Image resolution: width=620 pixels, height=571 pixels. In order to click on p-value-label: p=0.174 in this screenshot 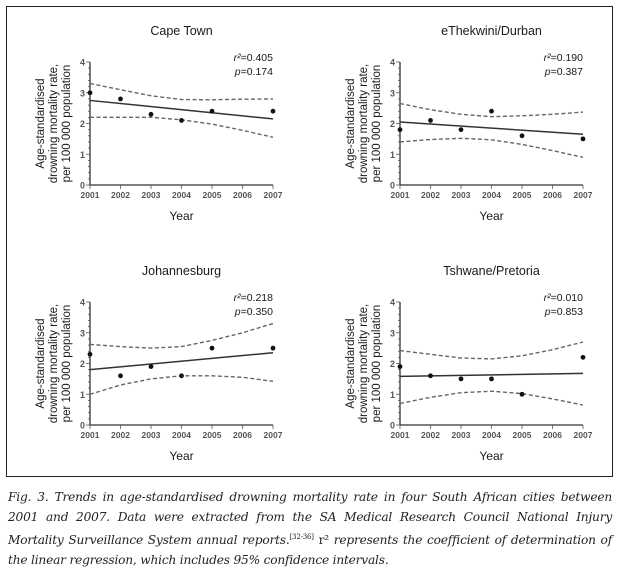, I will do `click(253, 72)`.